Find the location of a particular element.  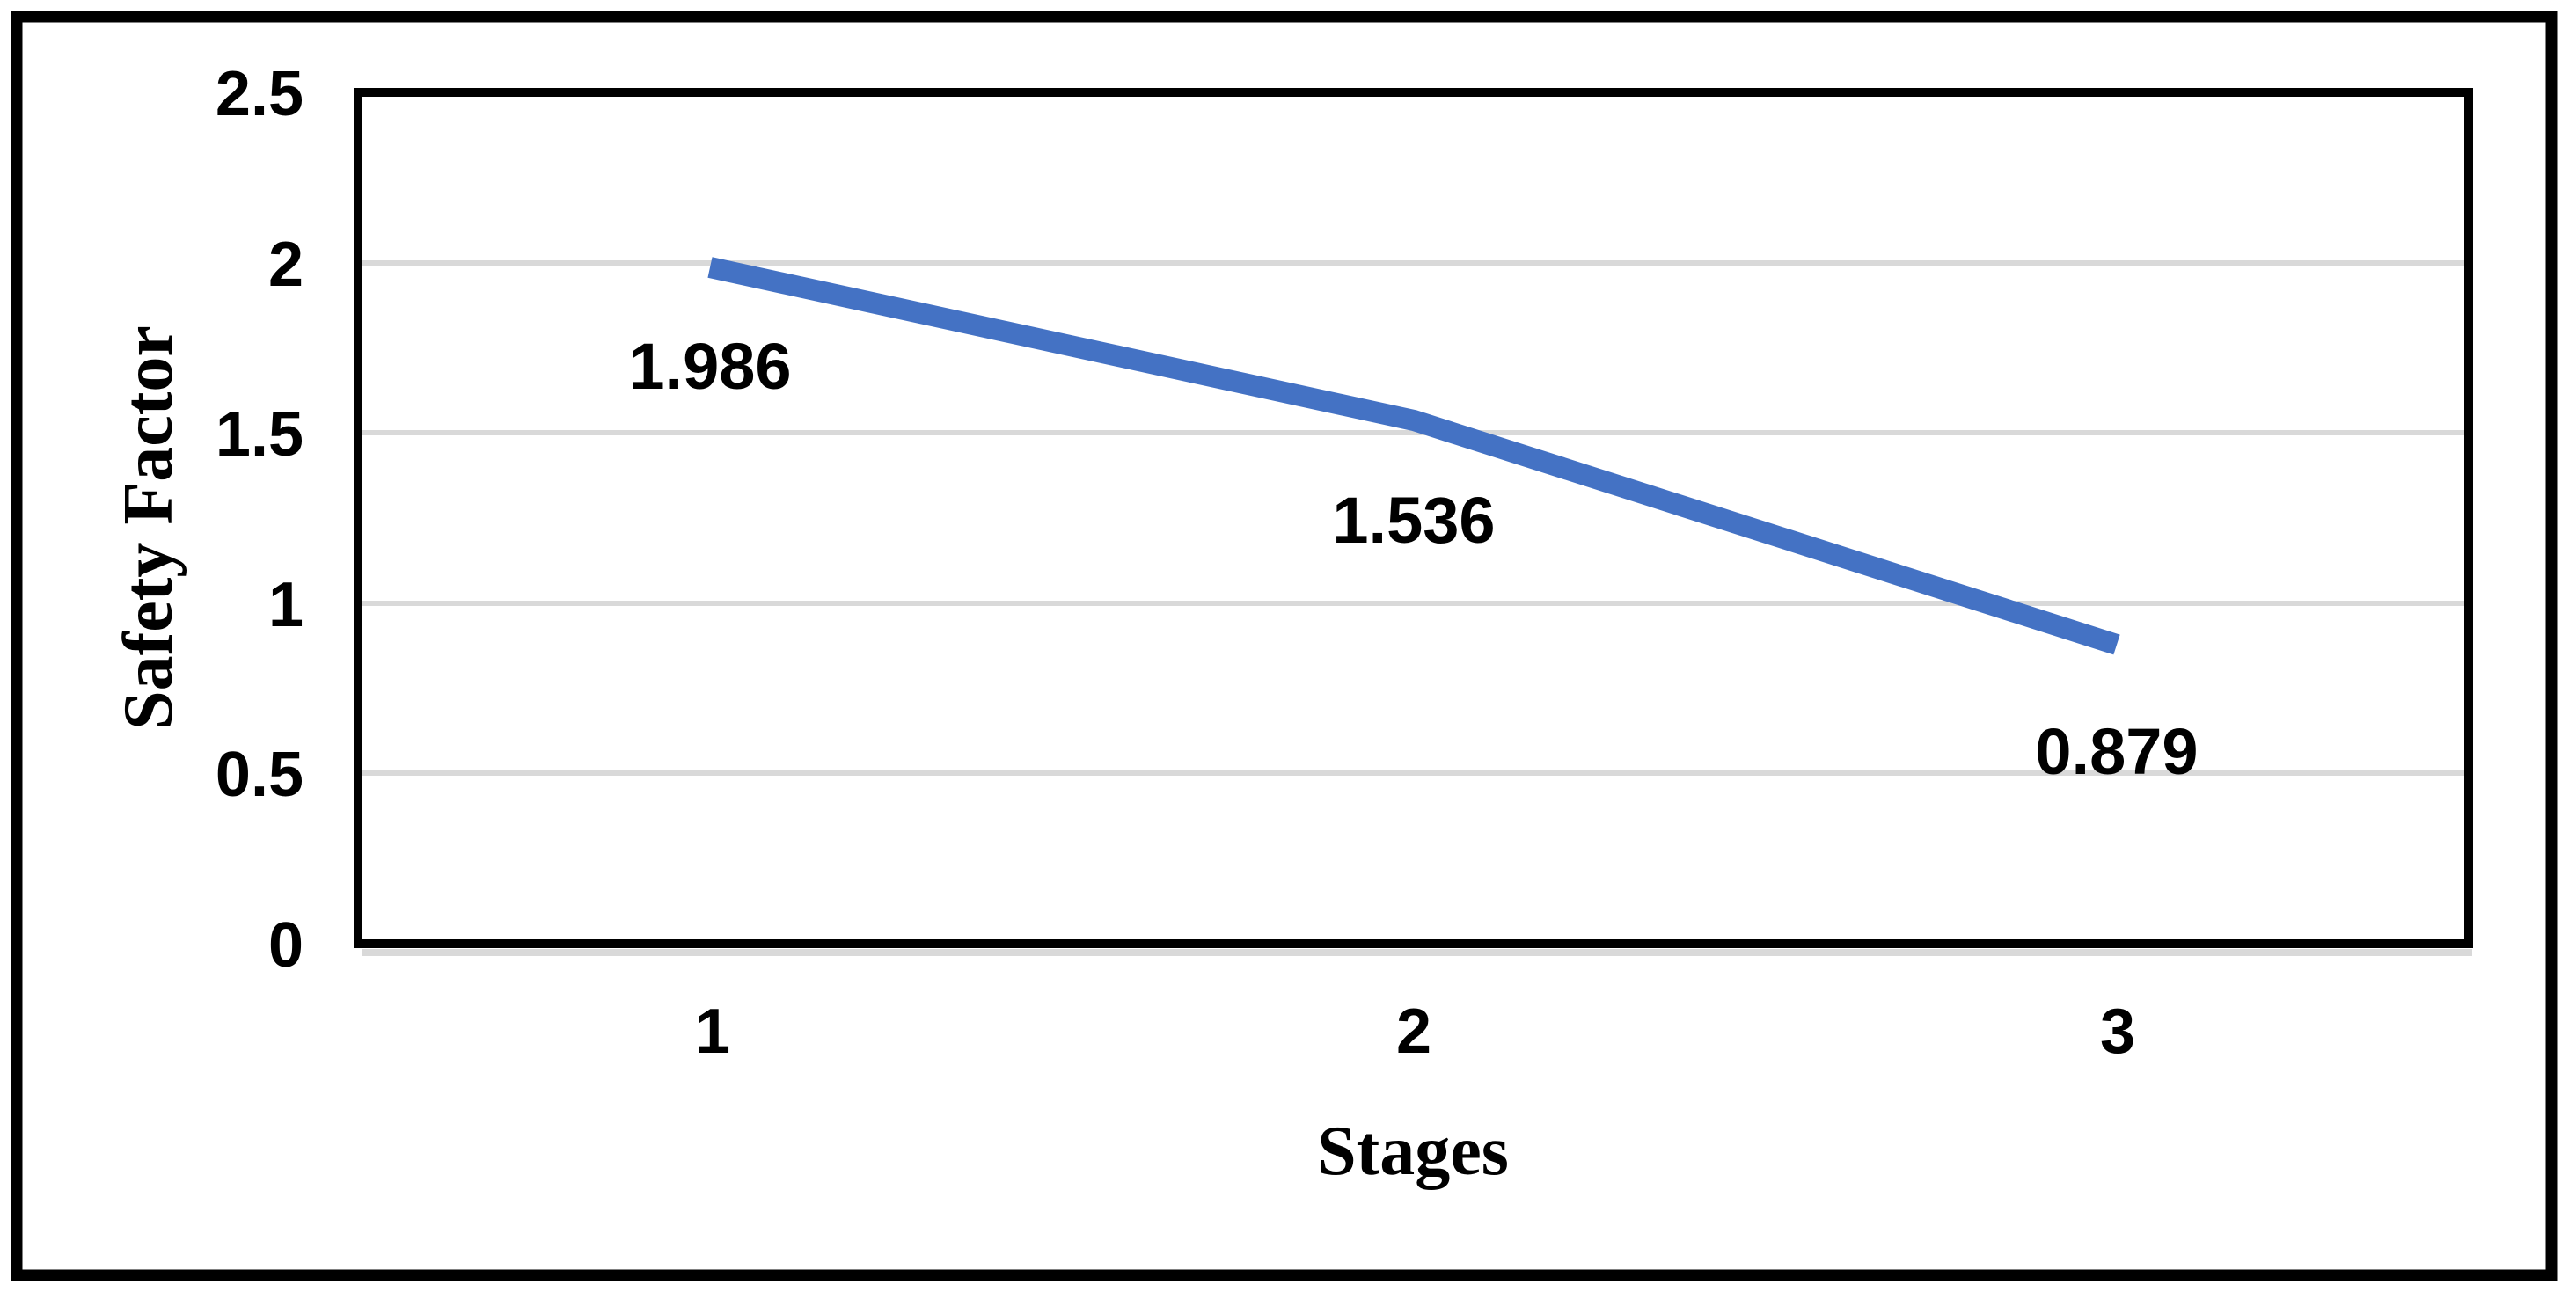

x-tick-label-1: 1 is located at coordinates (712, 1031).